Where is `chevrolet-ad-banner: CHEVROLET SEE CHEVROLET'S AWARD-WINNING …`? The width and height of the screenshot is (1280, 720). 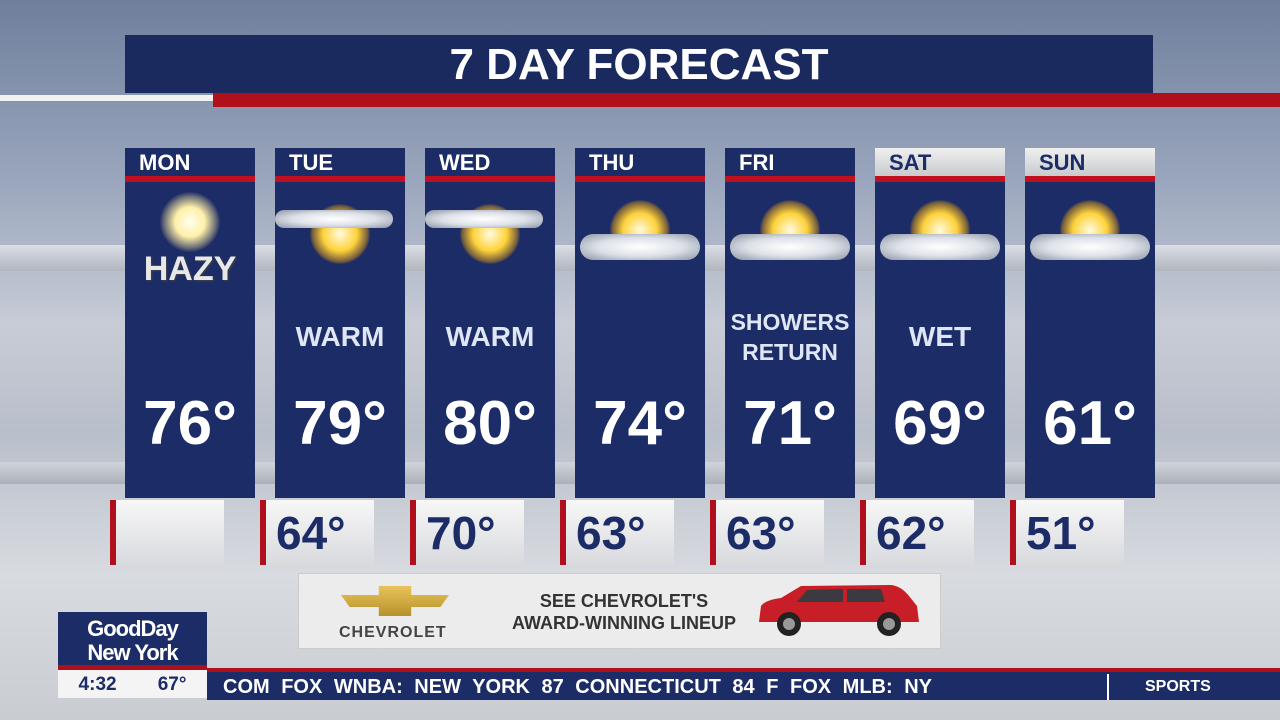 chevrolet-ad-banner: CHEVROLET SEE CHEVROLET'S AWARD-WINNING … is located at coordinates (619, 611).